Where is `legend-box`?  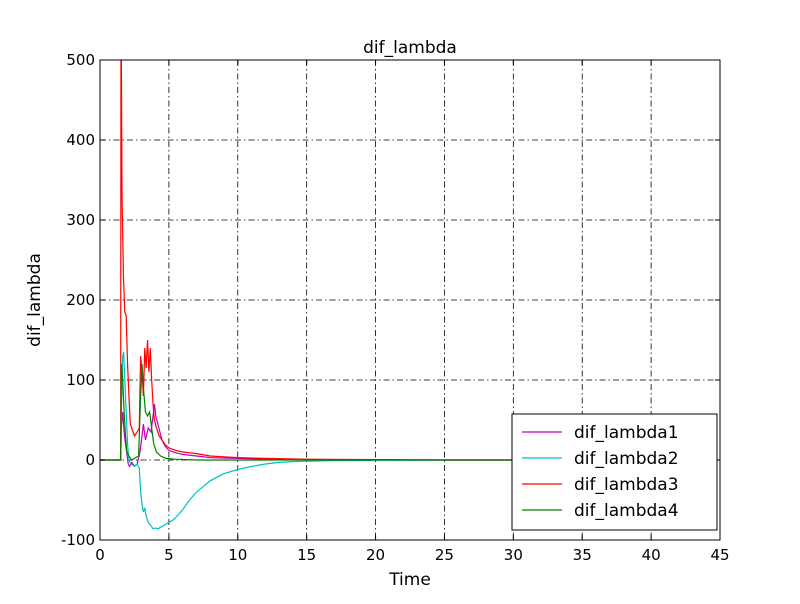 legend-box is located at coordinates (614, 472).